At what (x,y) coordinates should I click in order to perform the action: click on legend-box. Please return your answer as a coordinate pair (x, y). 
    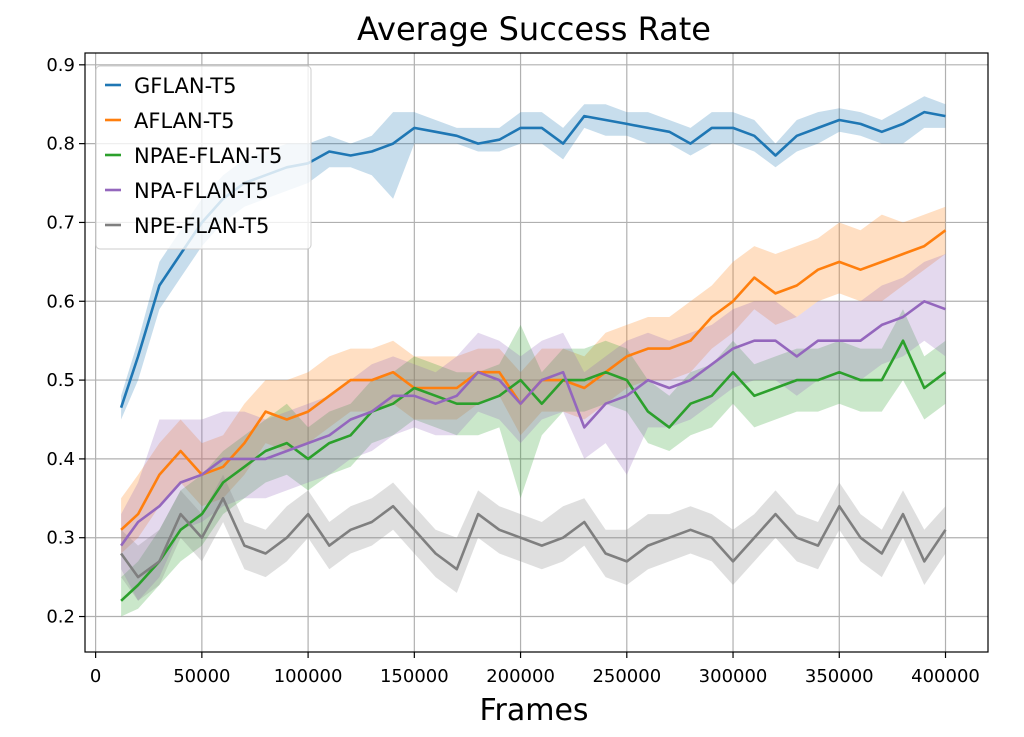
    Looking at the image, I should click on (203, 157).